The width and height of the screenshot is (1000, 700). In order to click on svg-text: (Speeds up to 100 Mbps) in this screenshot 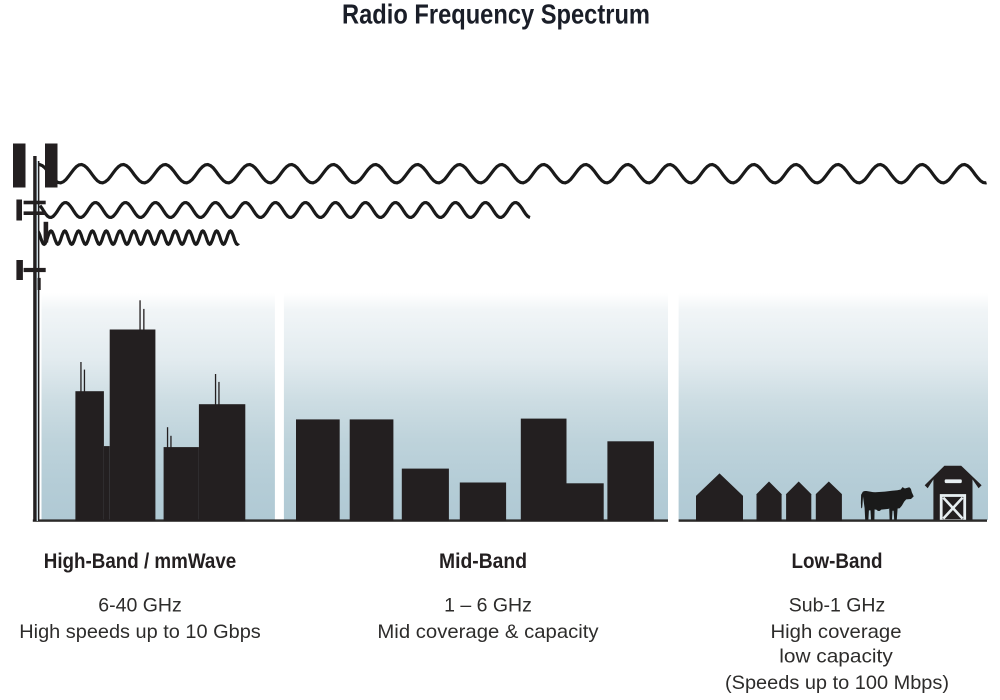, I will do `click(837, 683)`.